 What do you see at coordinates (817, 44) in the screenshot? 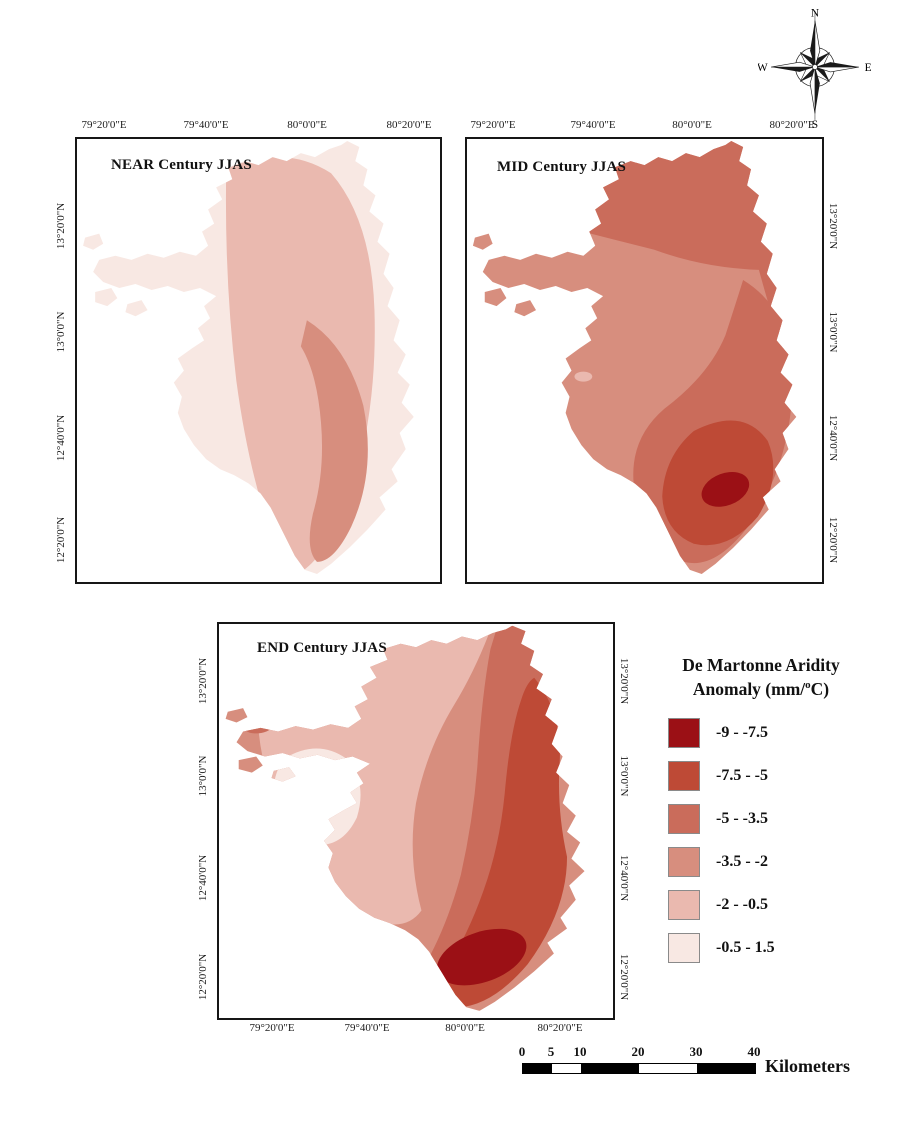
I see `compass-point-n-white` at bounding box center [817, 44].